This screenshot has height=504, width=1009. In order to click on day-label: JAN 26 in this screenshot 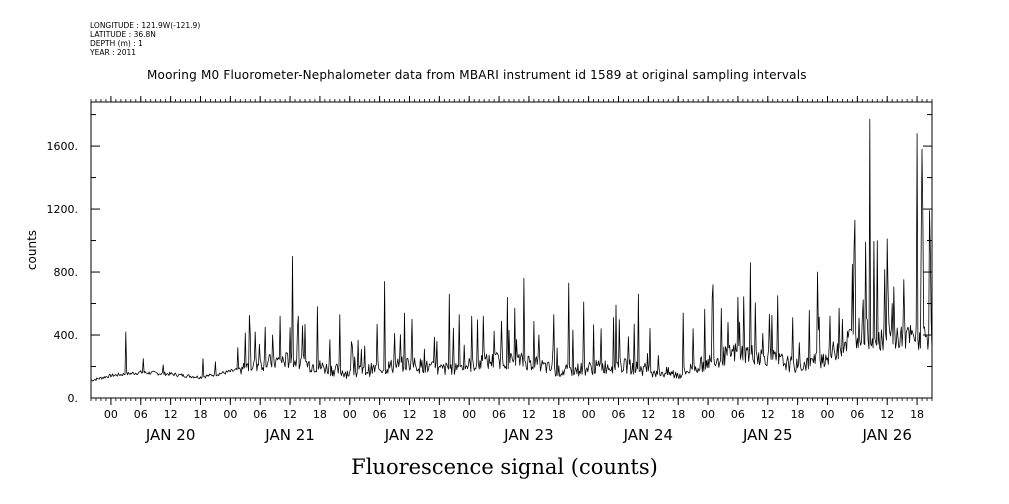, I will do `click(886, 435)`.